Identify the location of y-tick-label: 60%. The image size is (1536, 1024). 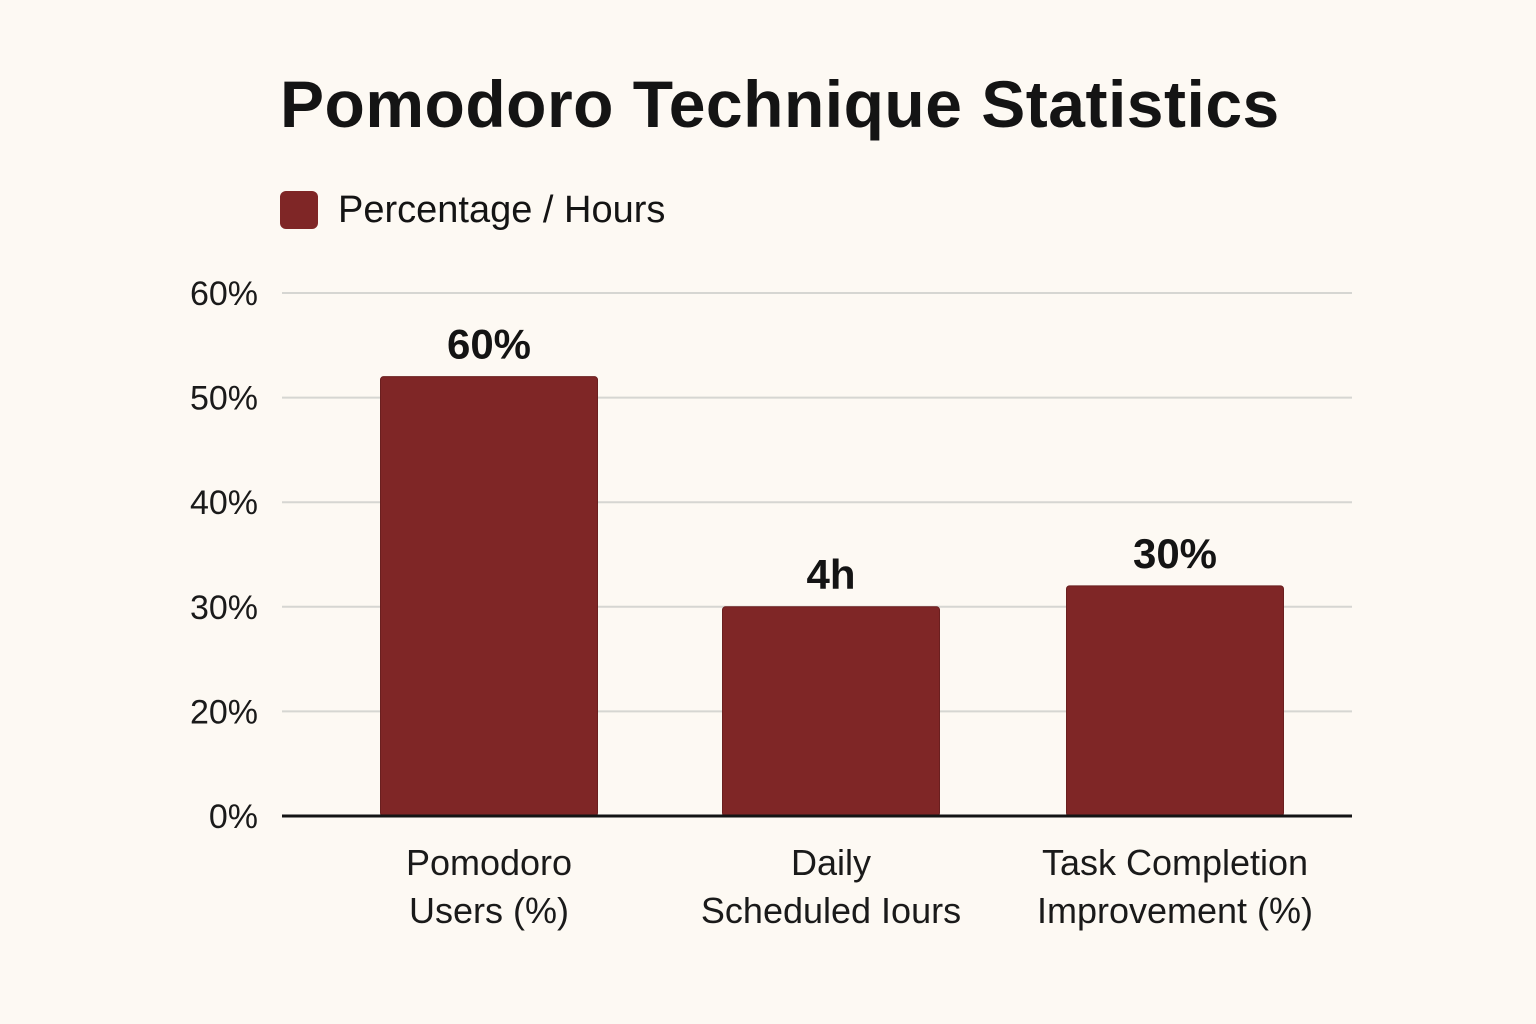
(224, 294).